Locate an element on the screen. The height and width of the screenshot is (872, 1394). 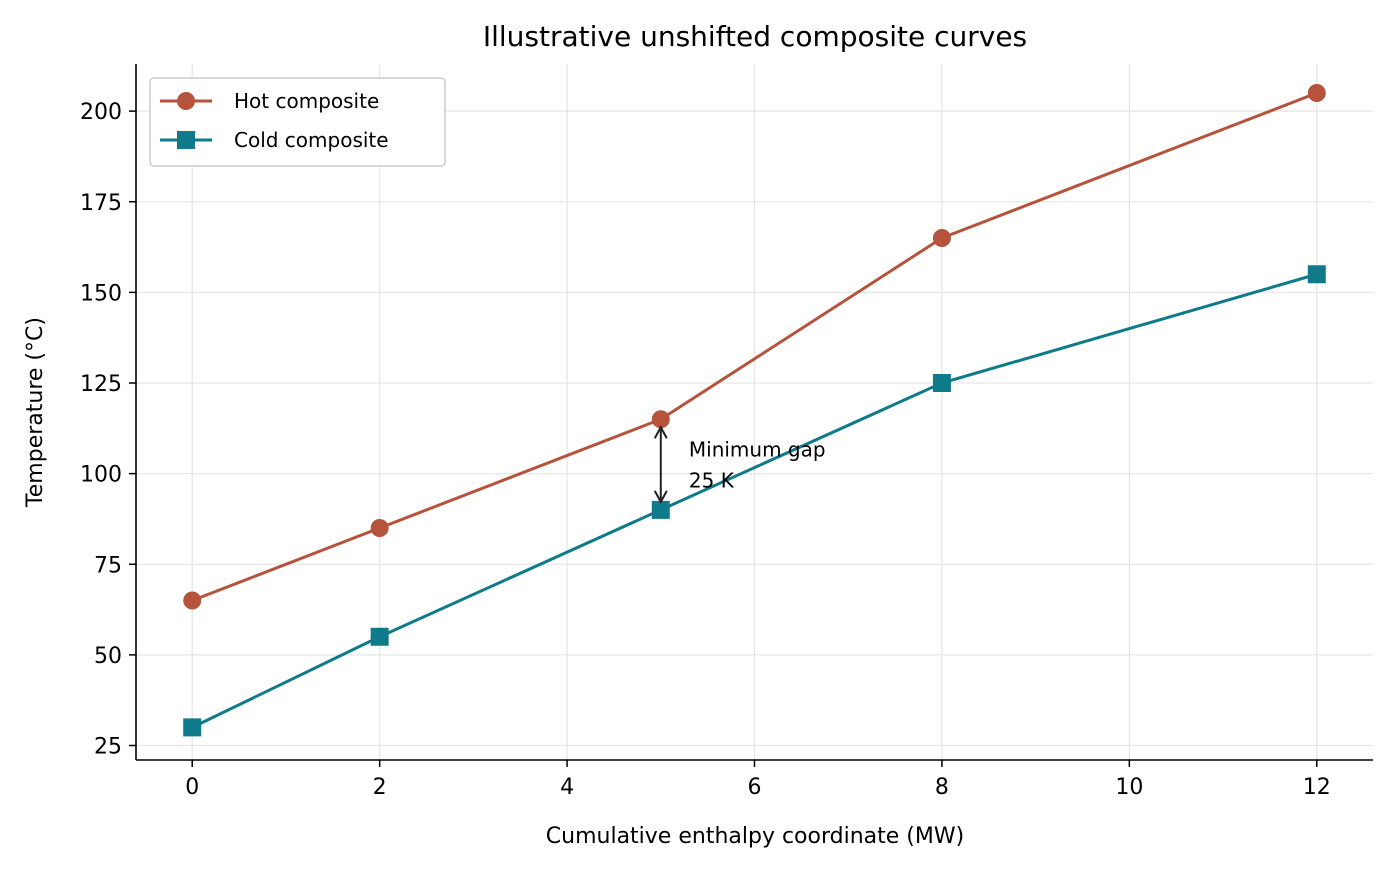
gap-arrow-head-top is located at coordinates (660, 432).